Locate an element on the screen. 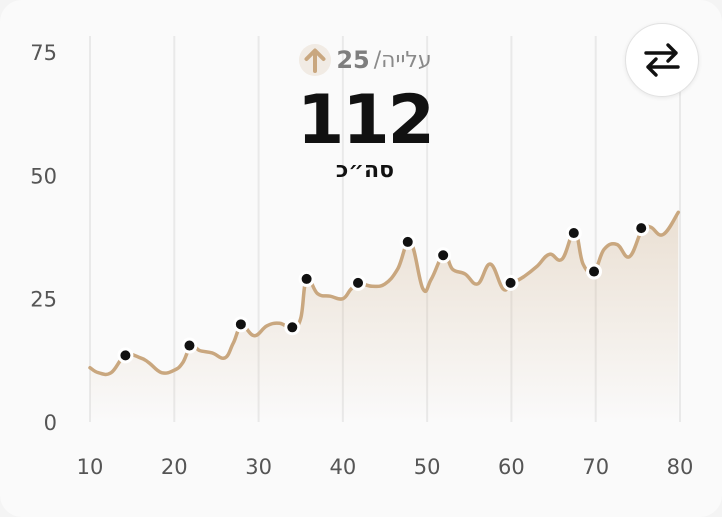  total-value: 112 is located at coordinates (366, 120).